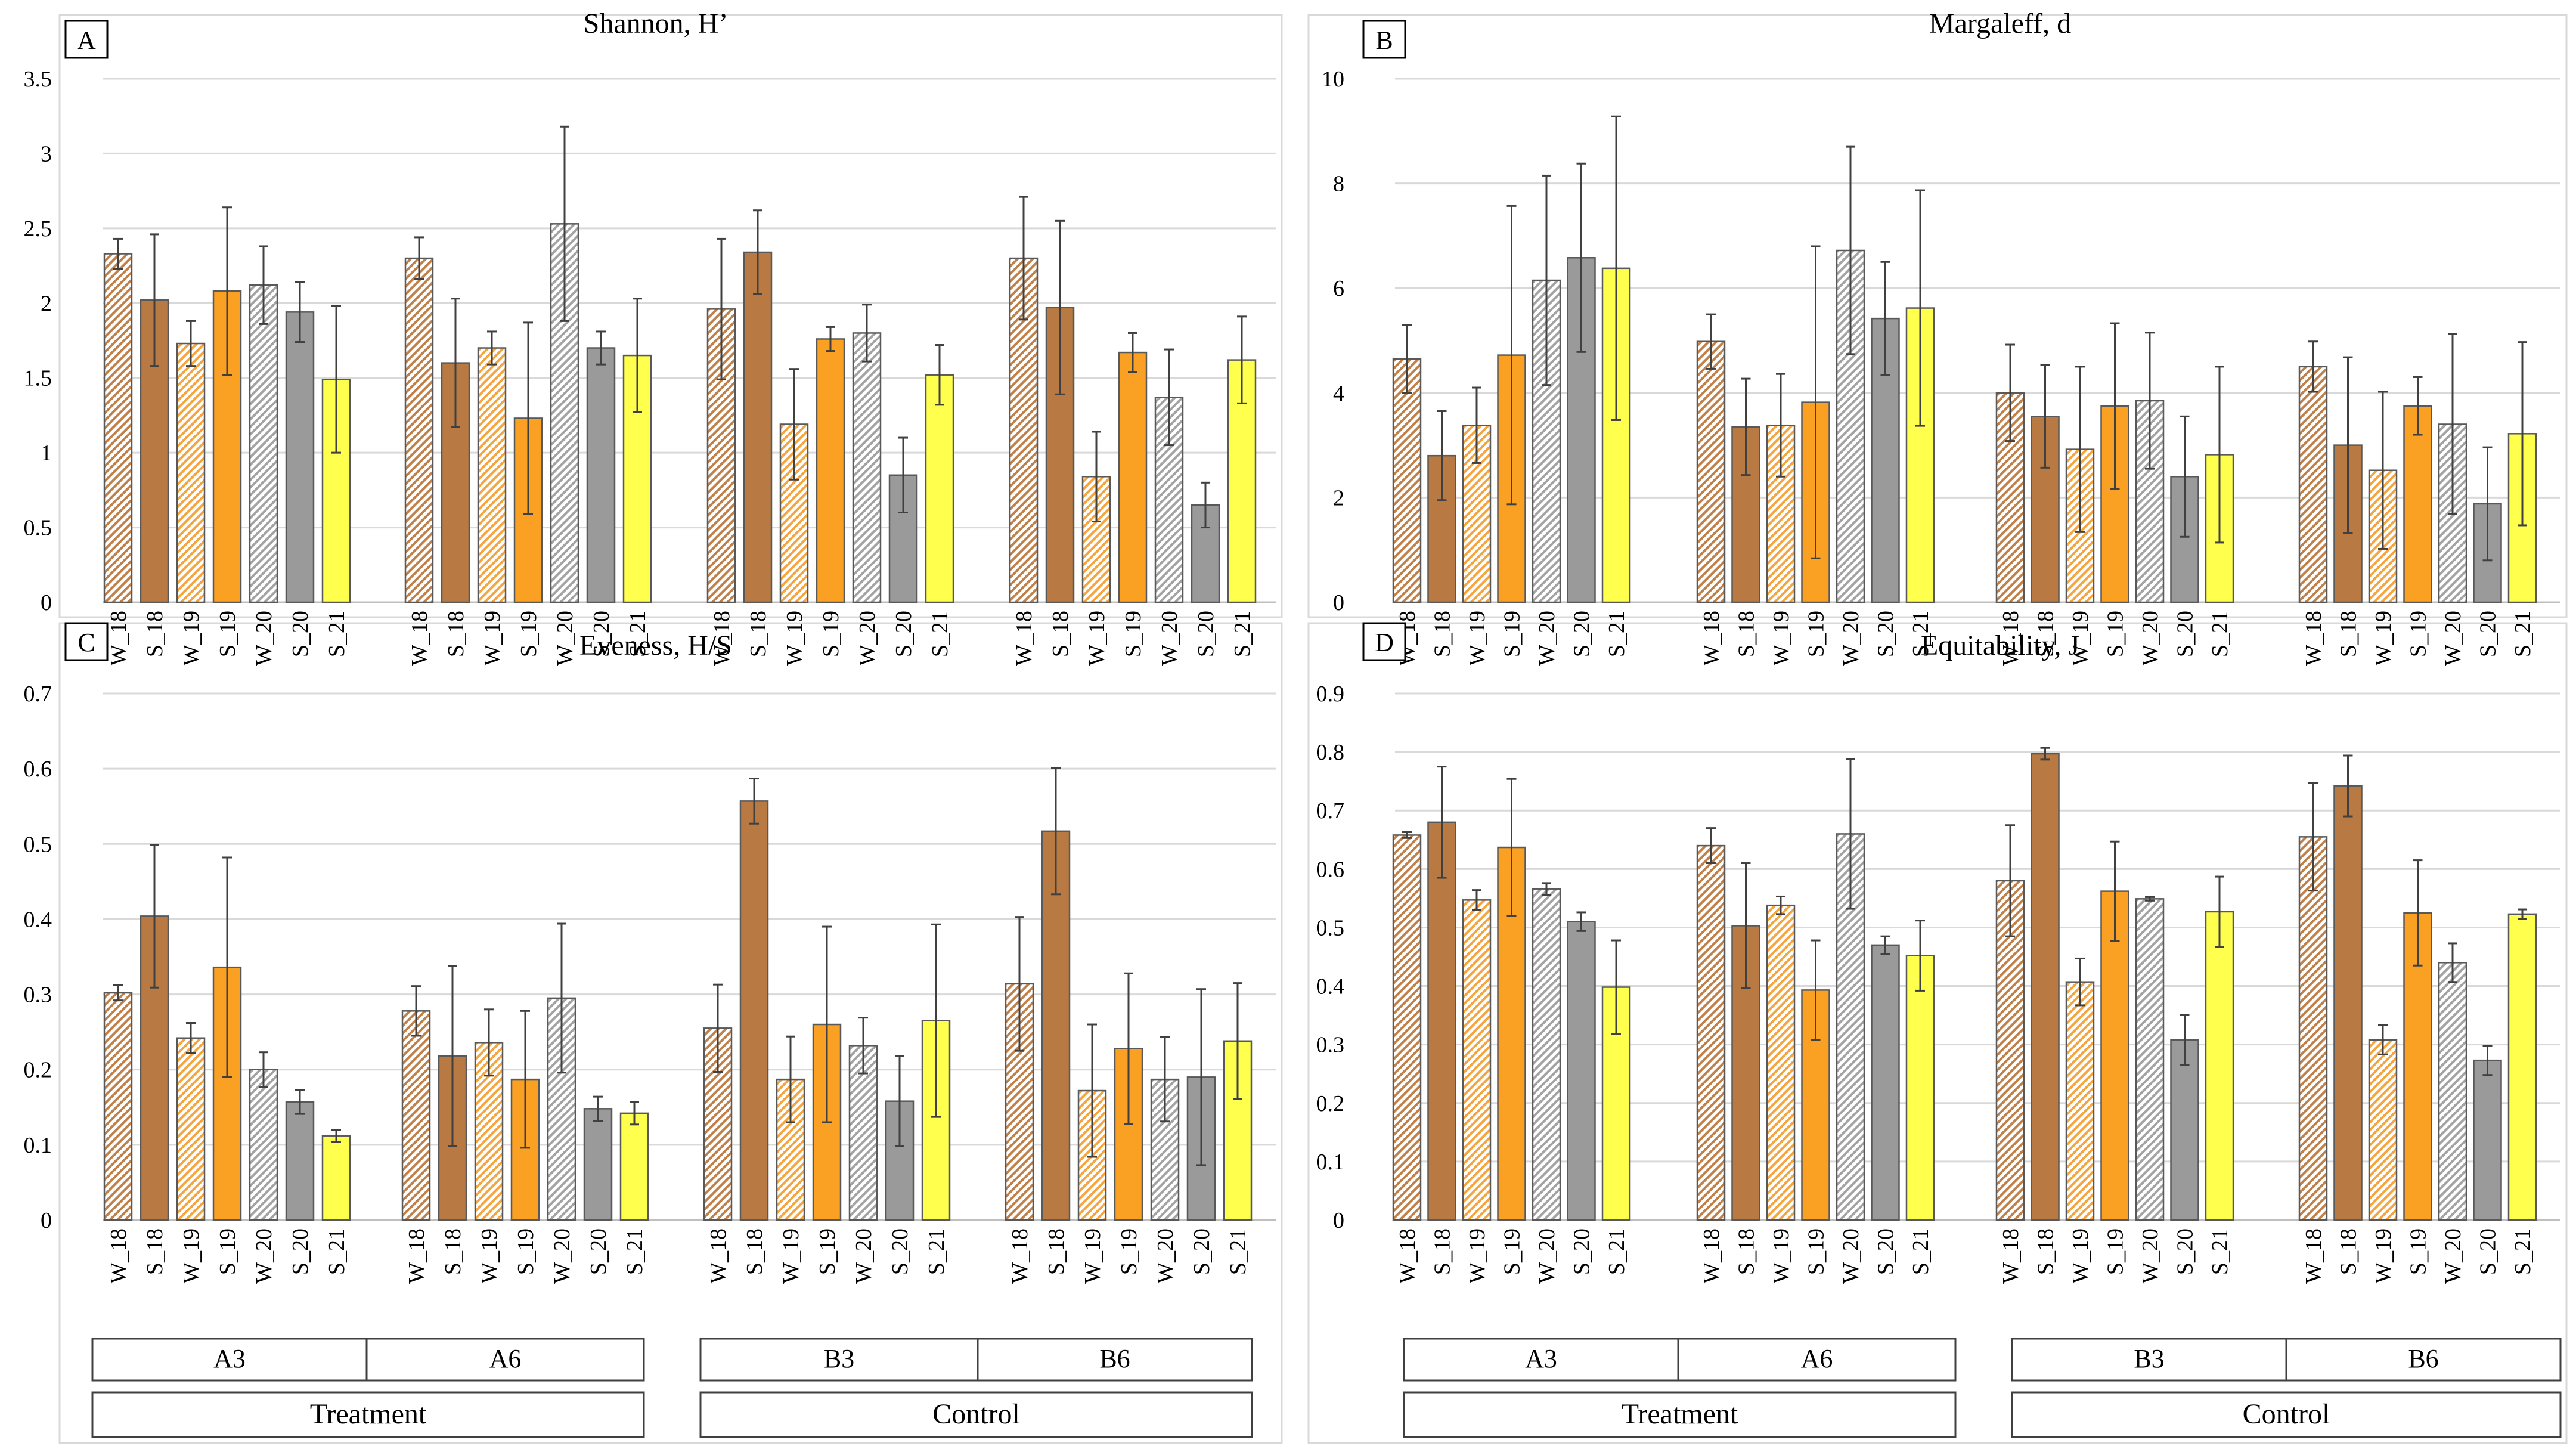  I want to click on panel-d-letter-box, so click(1384, 641).